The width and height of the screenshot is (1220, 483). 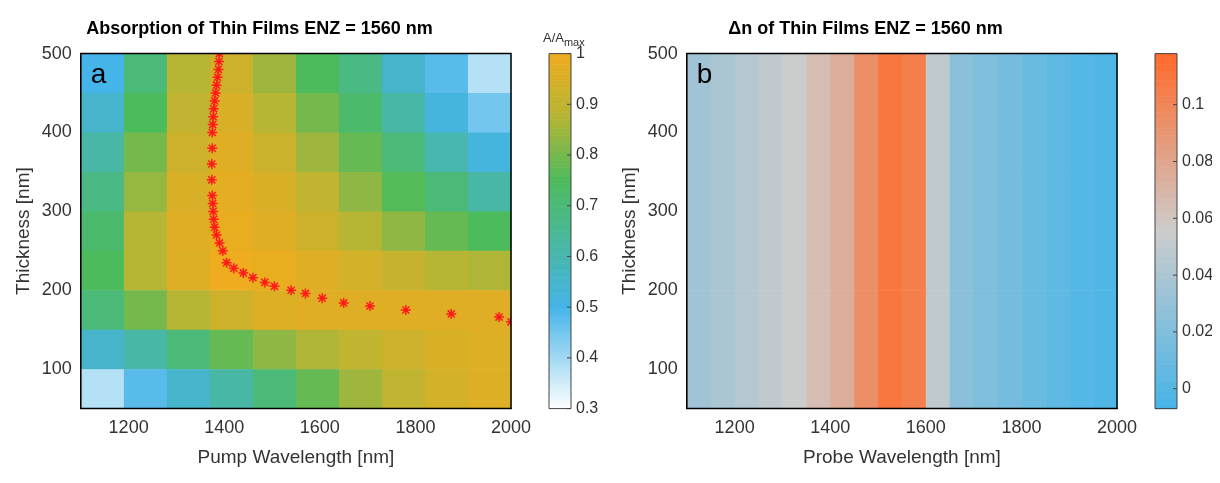 What do you see at coordinates (259, 27) in the screenshot?
I see `chart-title: Absorption of Thin Films ENZ = 1560 nm` at bounding box center [259, 27].